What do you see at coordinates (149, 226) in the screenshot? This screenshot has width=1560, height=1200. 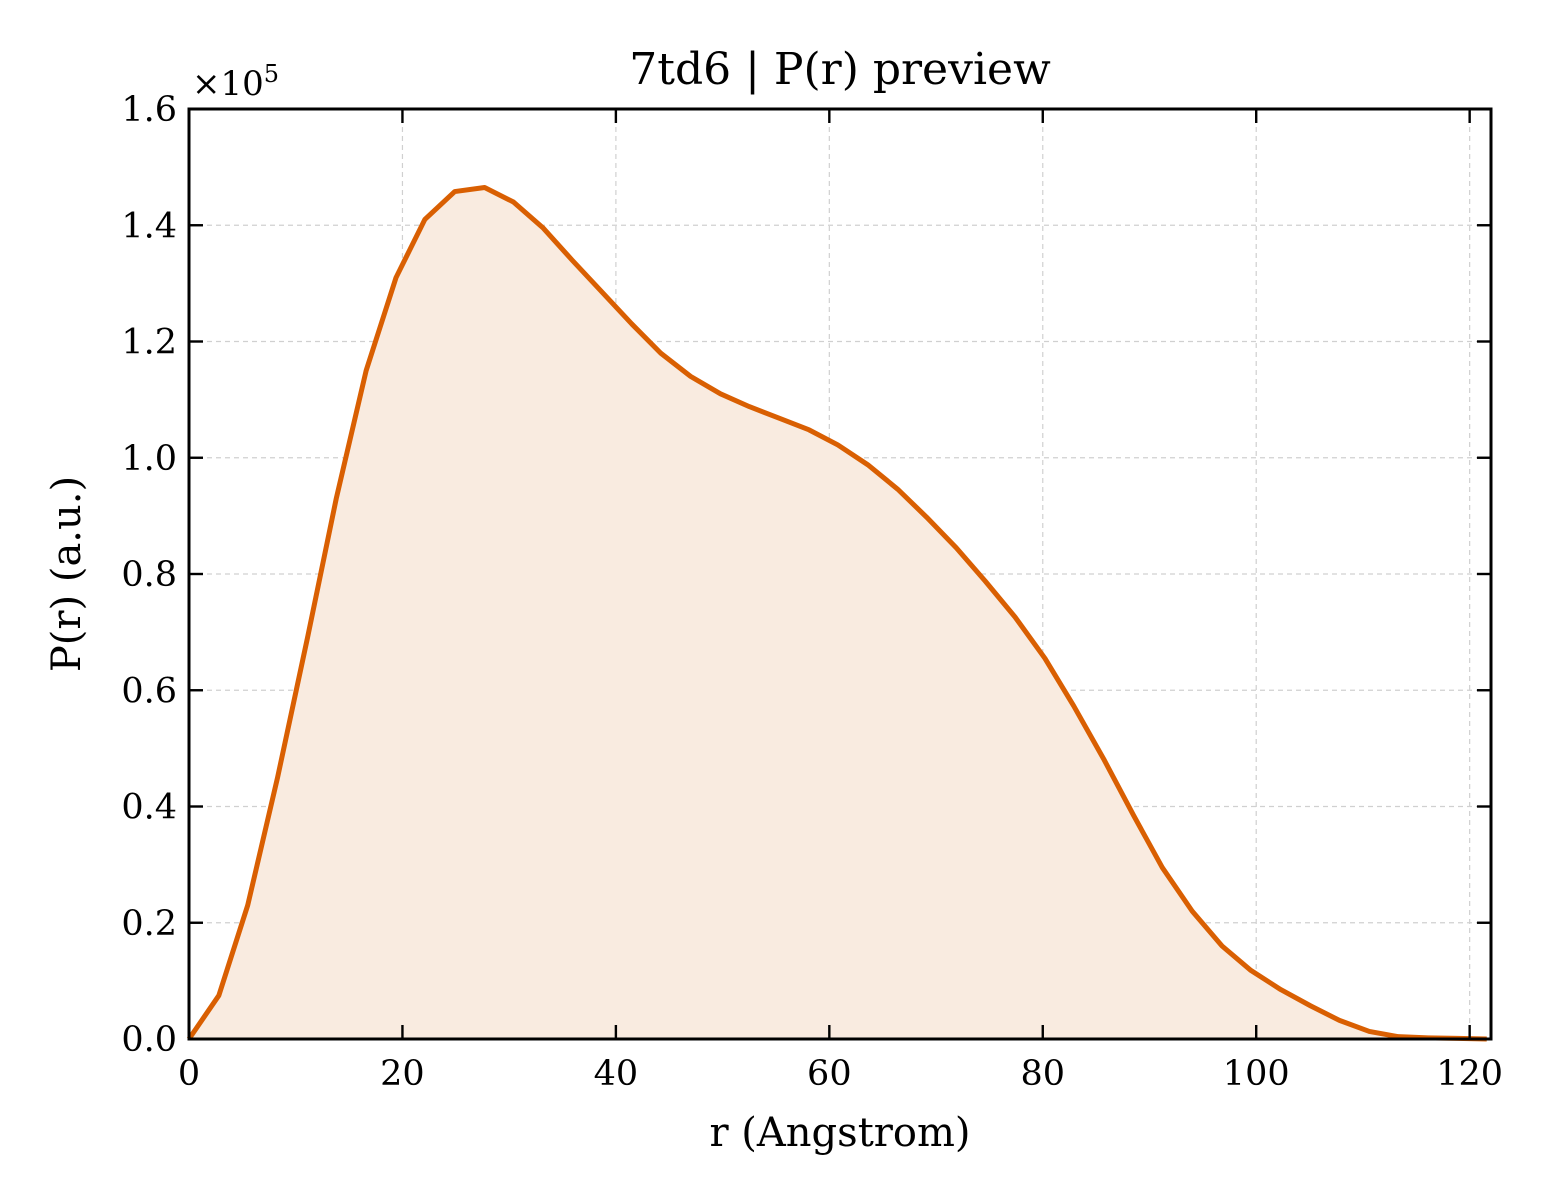 I see `y-tick-label: 1.4` at bounding box center [149, 226].